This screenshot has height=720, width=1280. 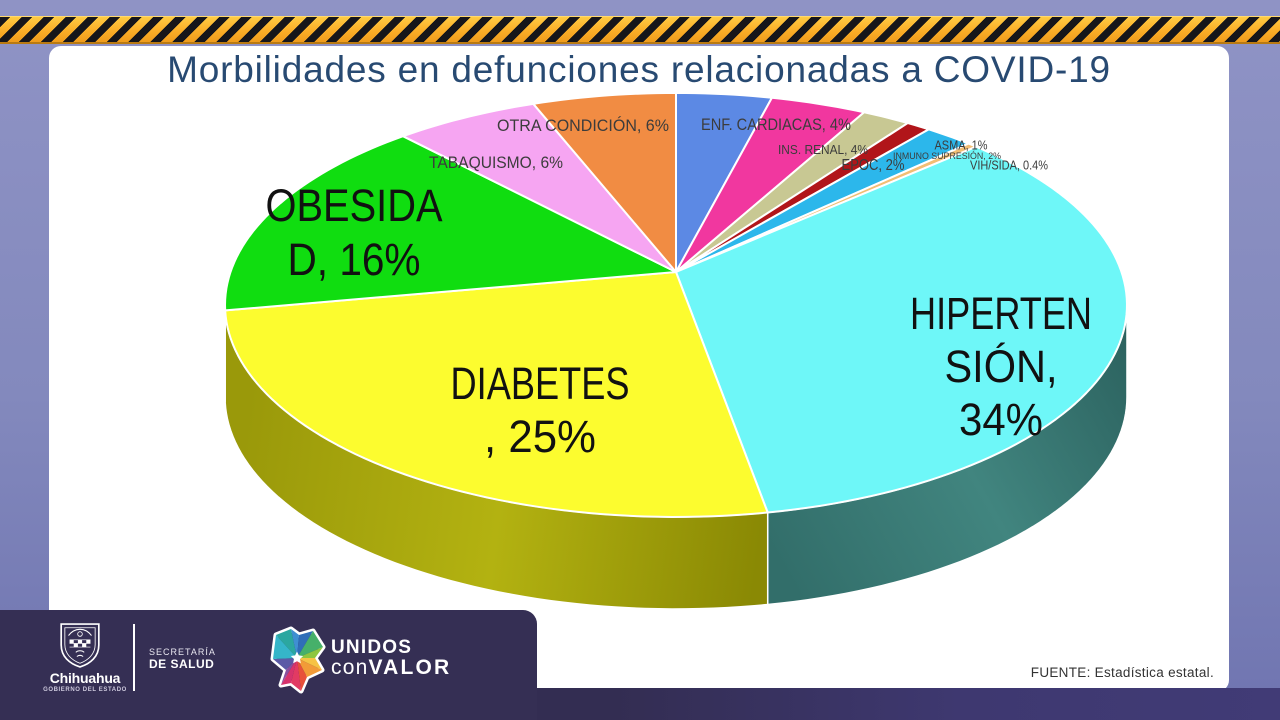 What do you see at coordinates (961, 145) in the screenshot?
I see `pie-label-asma-1: ASMA, 1%` at bounding box center [961, 145].